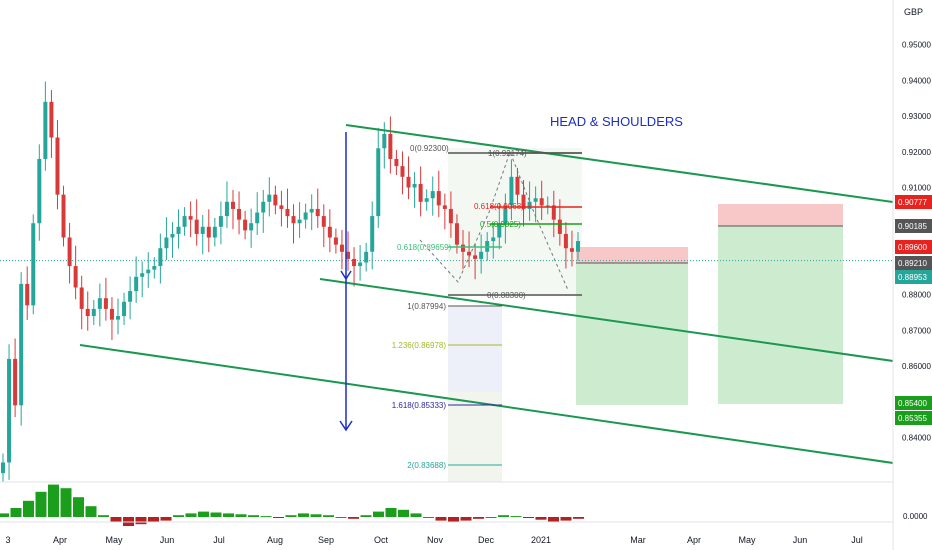  I want to click on chart-title: HEAD & SHOULDERS, so click(616, 121).